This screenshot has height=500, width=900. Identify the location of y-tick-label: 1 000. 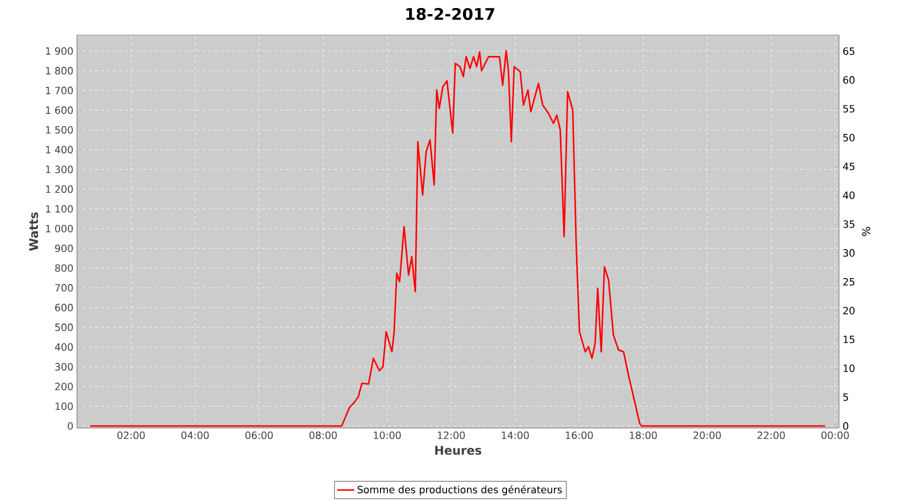
(59, 228).